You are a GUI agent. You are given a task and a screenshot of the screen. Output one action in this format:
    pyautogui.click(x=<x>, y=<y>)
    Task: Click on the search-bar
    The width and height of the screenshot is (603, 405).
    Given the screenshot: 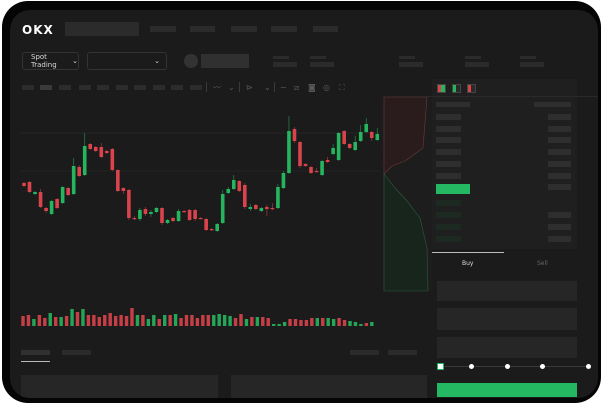 What is the action you would take?
    pyautogui.click(x=102, y=29)
    